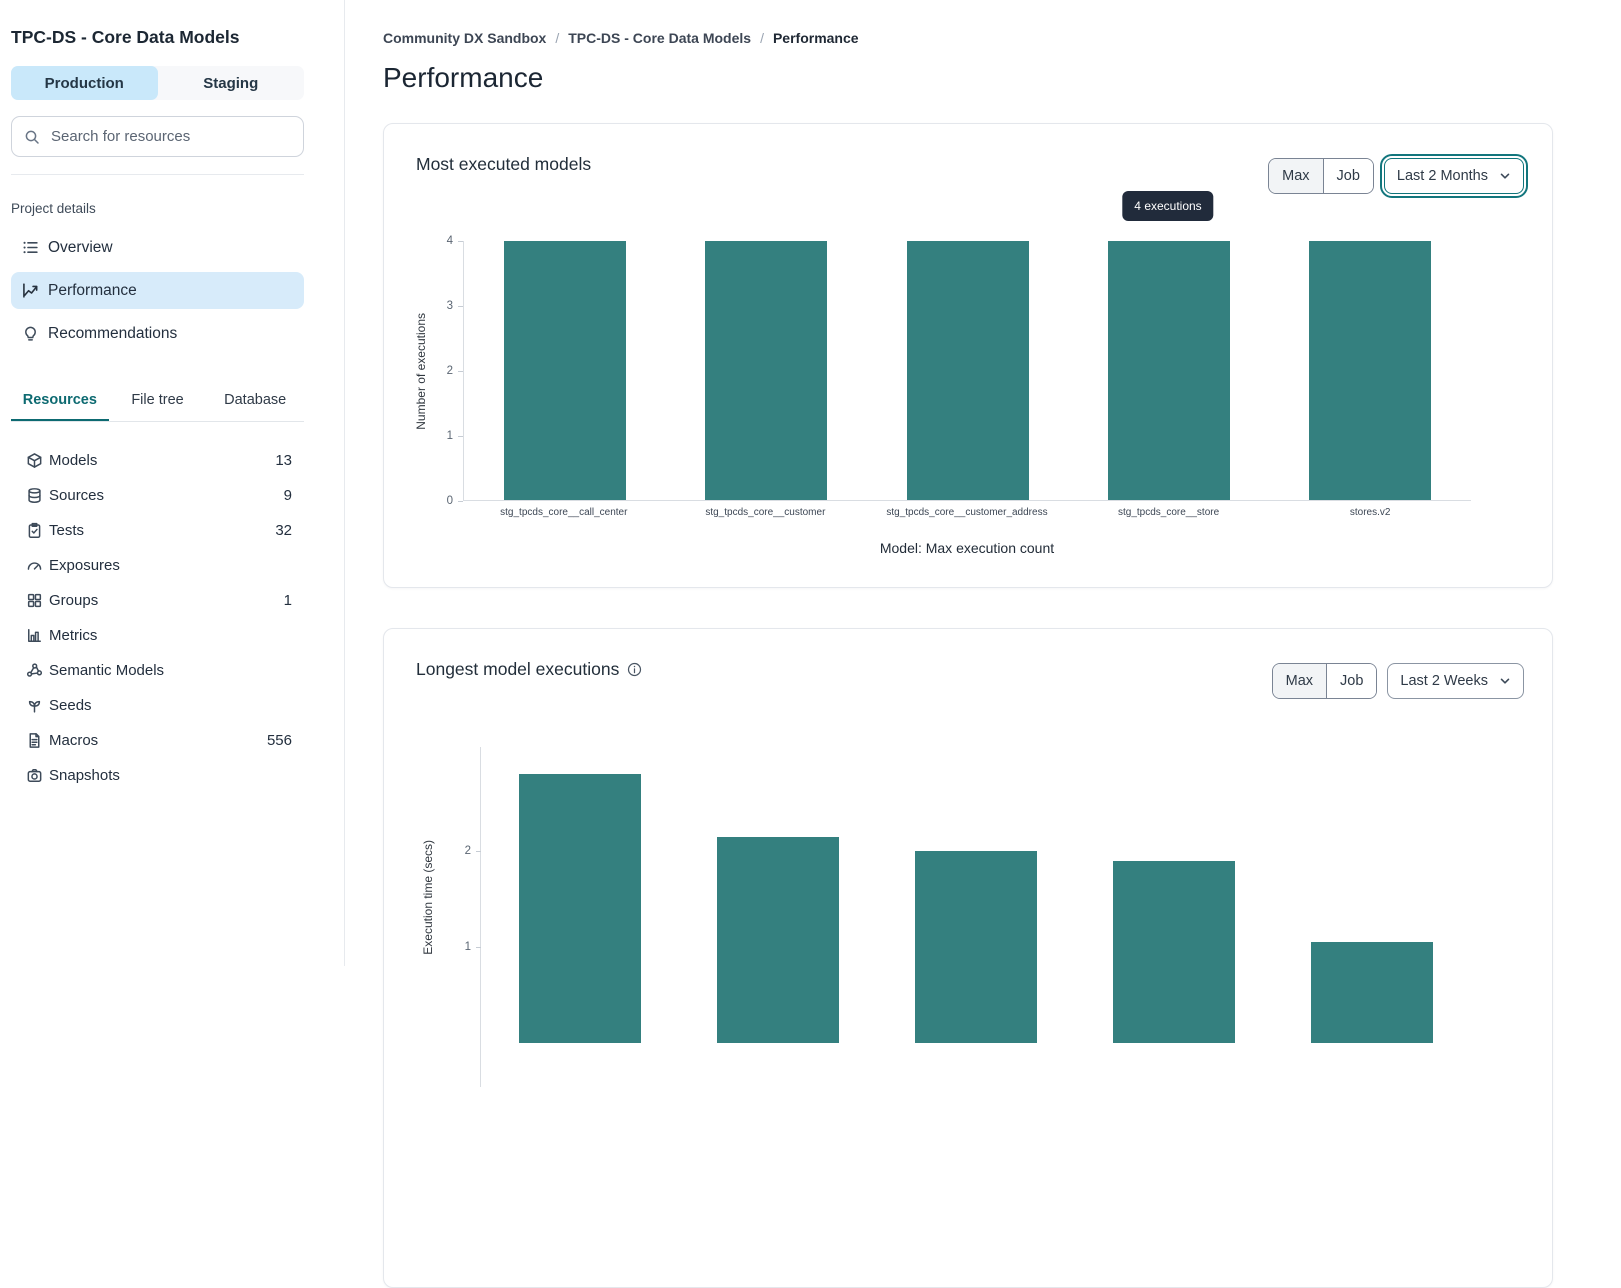 Image resolution: width=1621 pixels, height=1288 pixels. I want to click on barchart-icon, so click(34, 635).